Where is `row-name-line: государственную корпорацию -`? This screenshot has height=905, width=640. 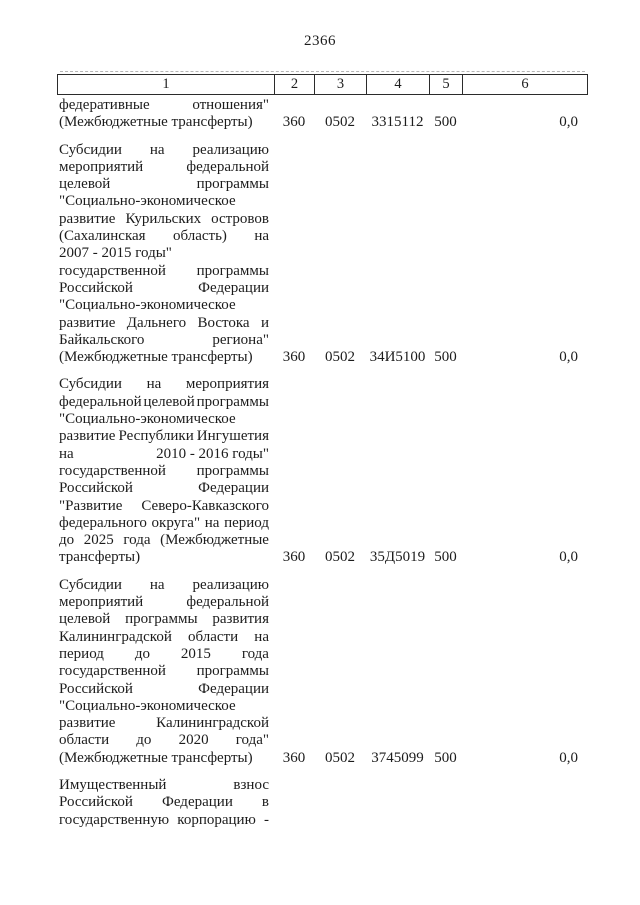
row-name-line: государственную корпорацию - is located at coordinates (164, 819).